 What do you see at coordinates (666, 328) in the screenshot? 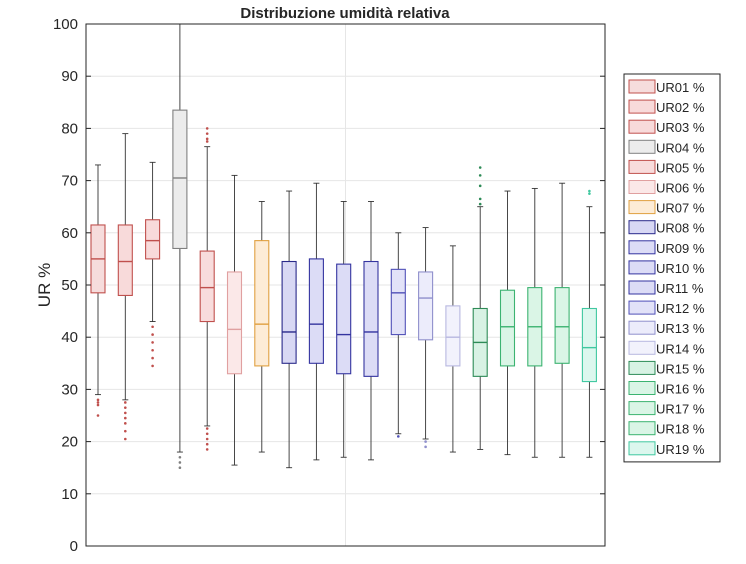
I see `legend-item-ur13: UR13 %` at bounding box center [666, 328].